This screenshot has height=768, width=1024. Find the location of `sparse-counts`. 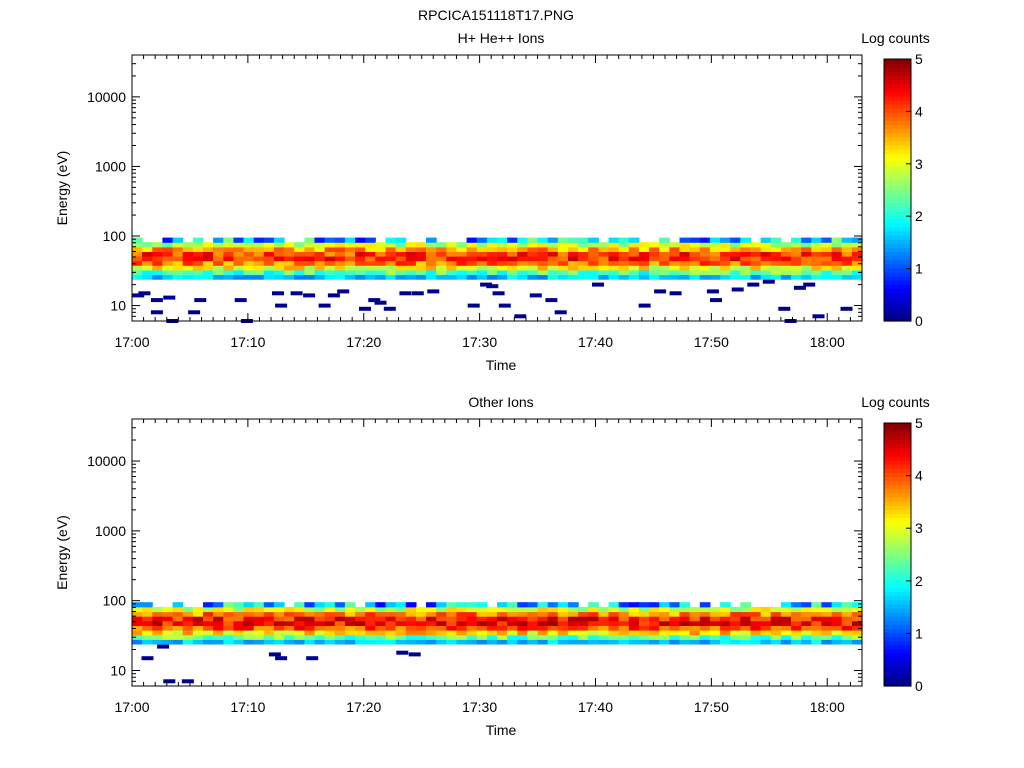

sparse-counts is located at coordinates (492, 301).